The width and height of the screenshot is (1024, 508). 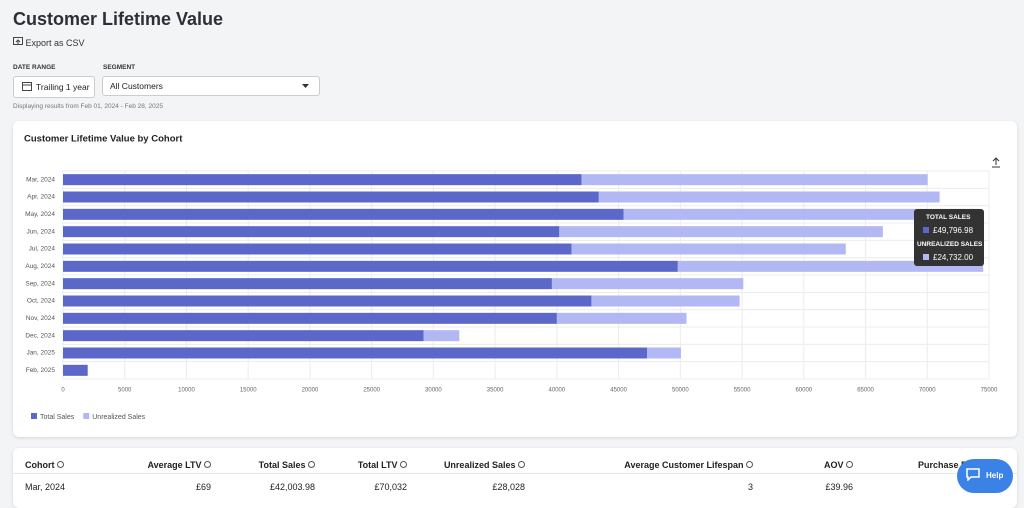 I want to click on tooltip-label: UNREALIZED SALES, so click(x=950, y=244).